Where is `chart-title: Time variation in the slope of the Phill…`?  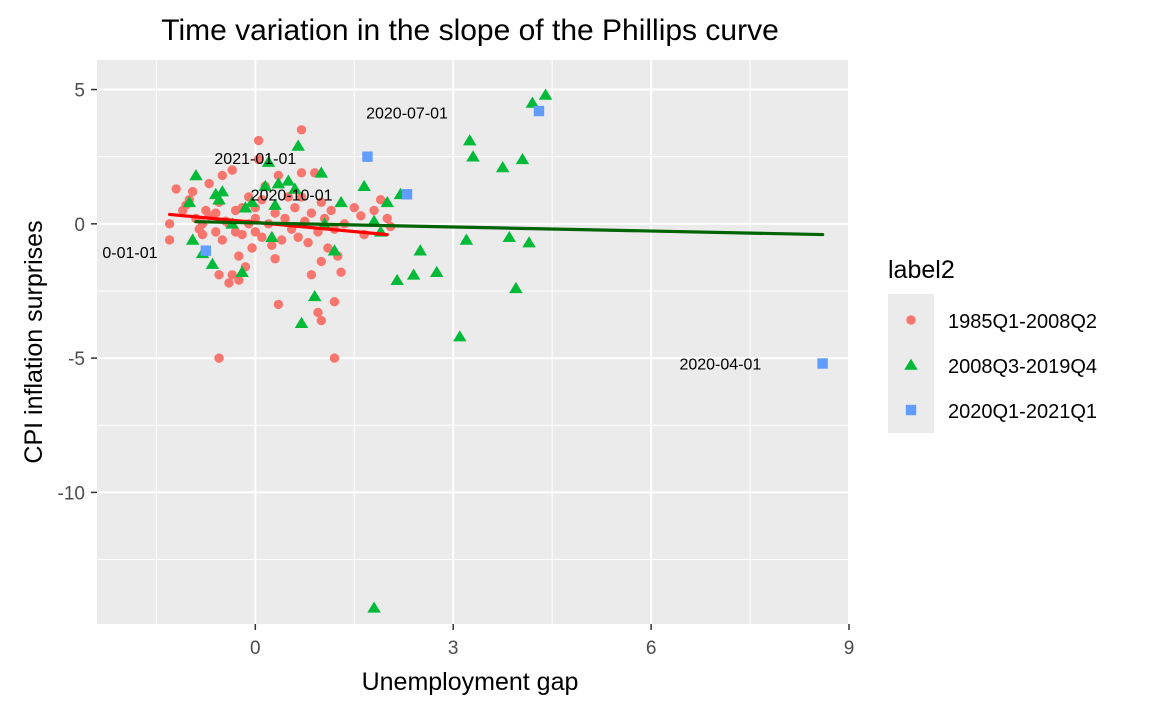
chart-title: Time variation in the slope of the Phill… is located at coordinates (470, 30).